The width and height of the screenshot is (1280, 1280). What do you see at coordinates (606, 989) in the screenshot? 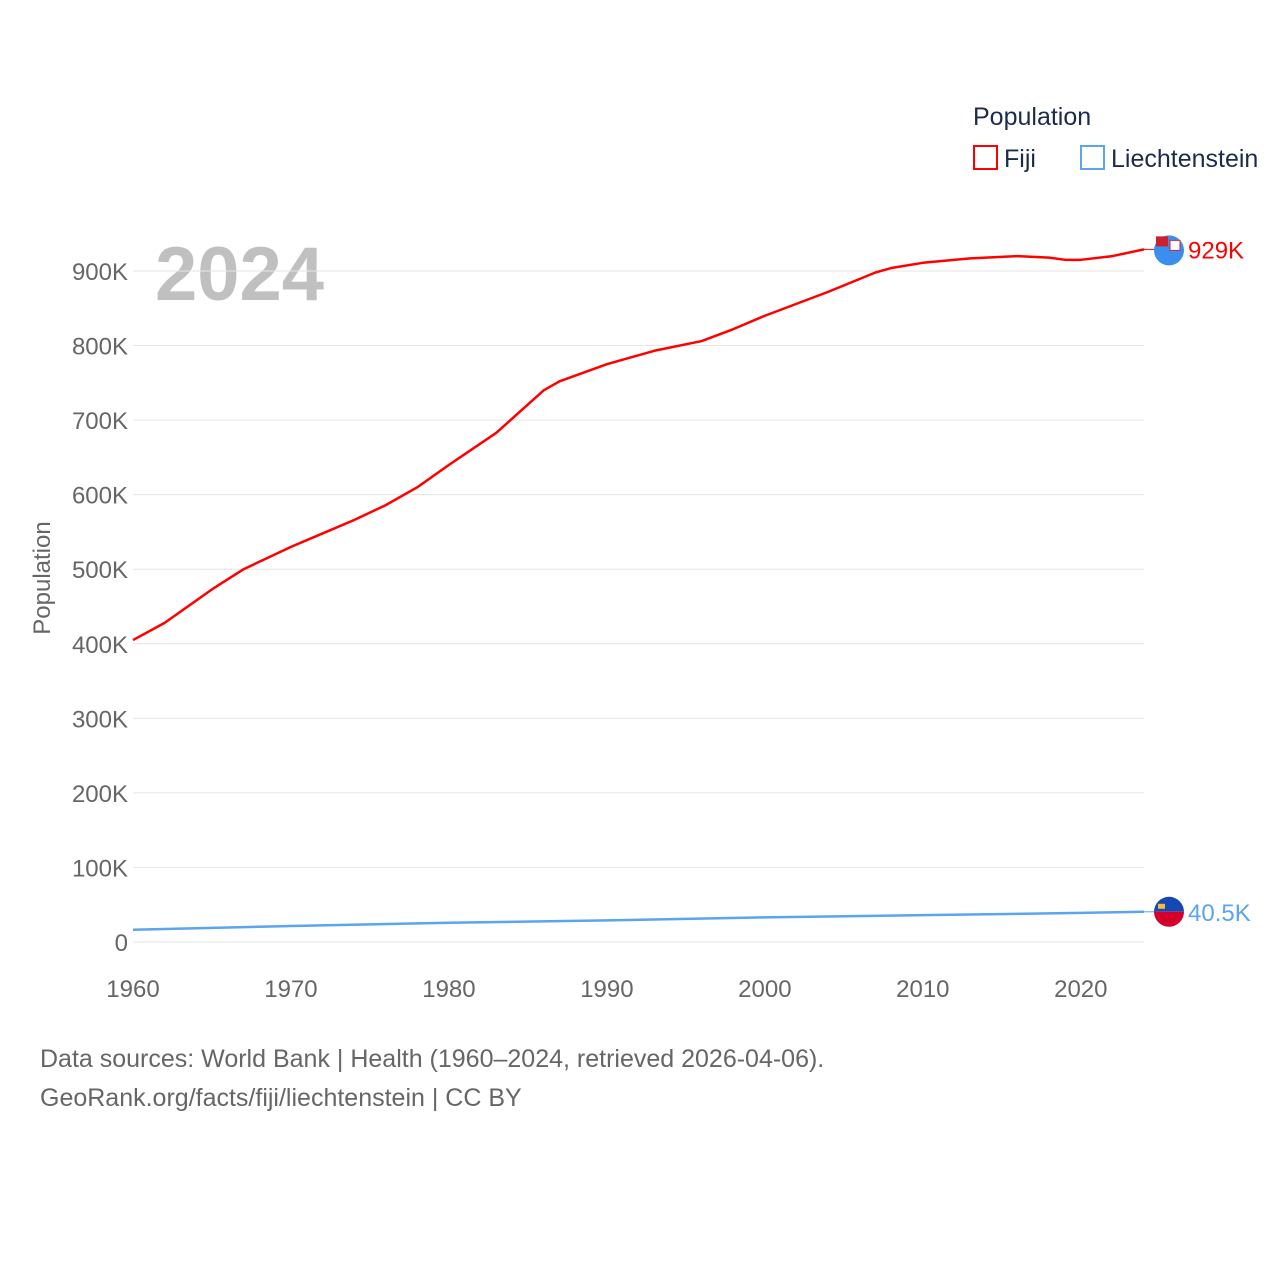
I see `x-tick-label: 1990` at bounding box center [606, 989].